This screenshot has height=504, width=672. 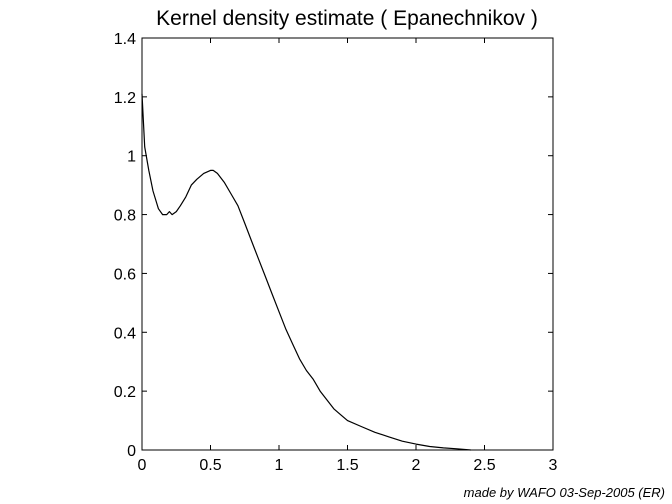 What do you see at coordinates (210, 465) in the screenshot?
I see `x-tick-label: 0.5` at bounding box center [210, 465].